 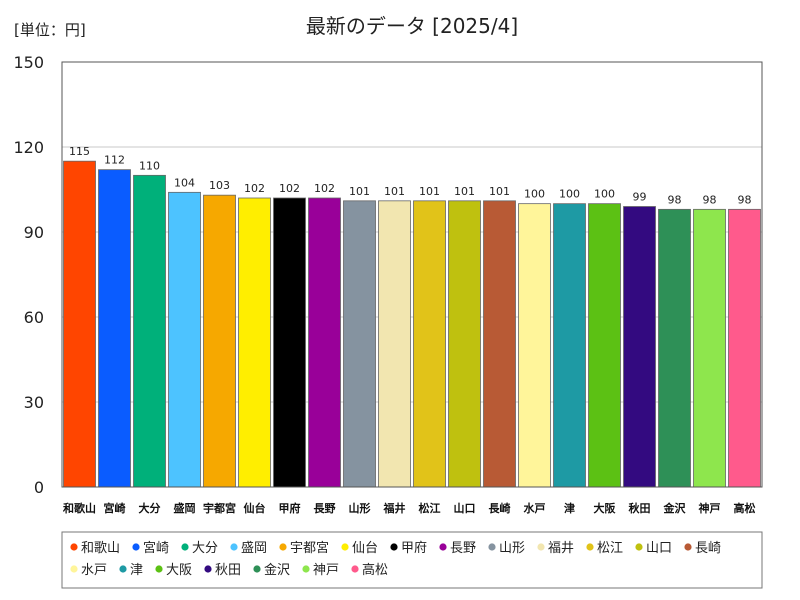 What do you see at coordinates (179, 570) in the screenshot?
I see `legend-label: 大阪` at bounding box center [179, 570].